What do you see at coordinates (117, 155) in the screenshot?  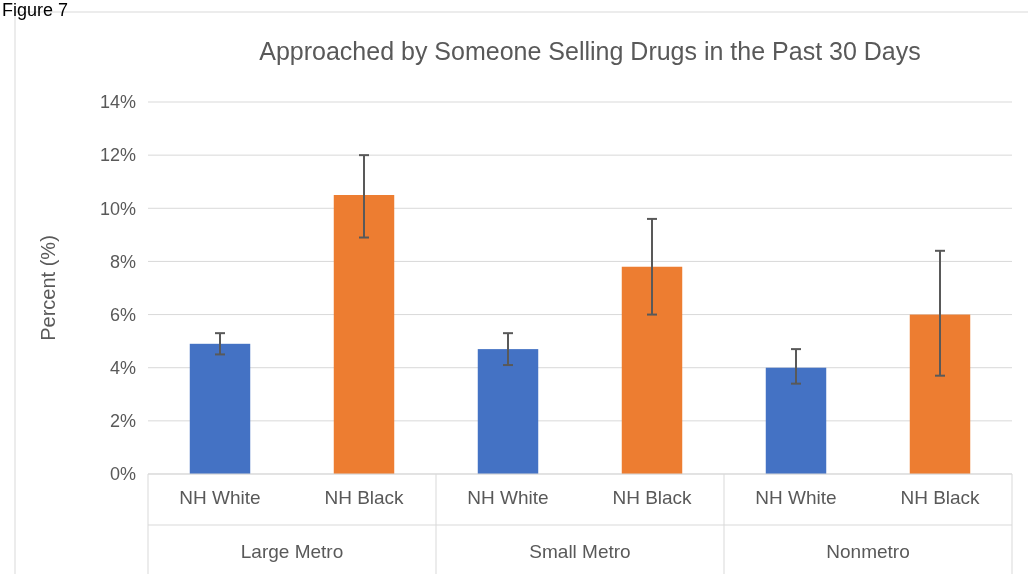 I see `y-tick-label: 12%` at bounding box center [117, 155].